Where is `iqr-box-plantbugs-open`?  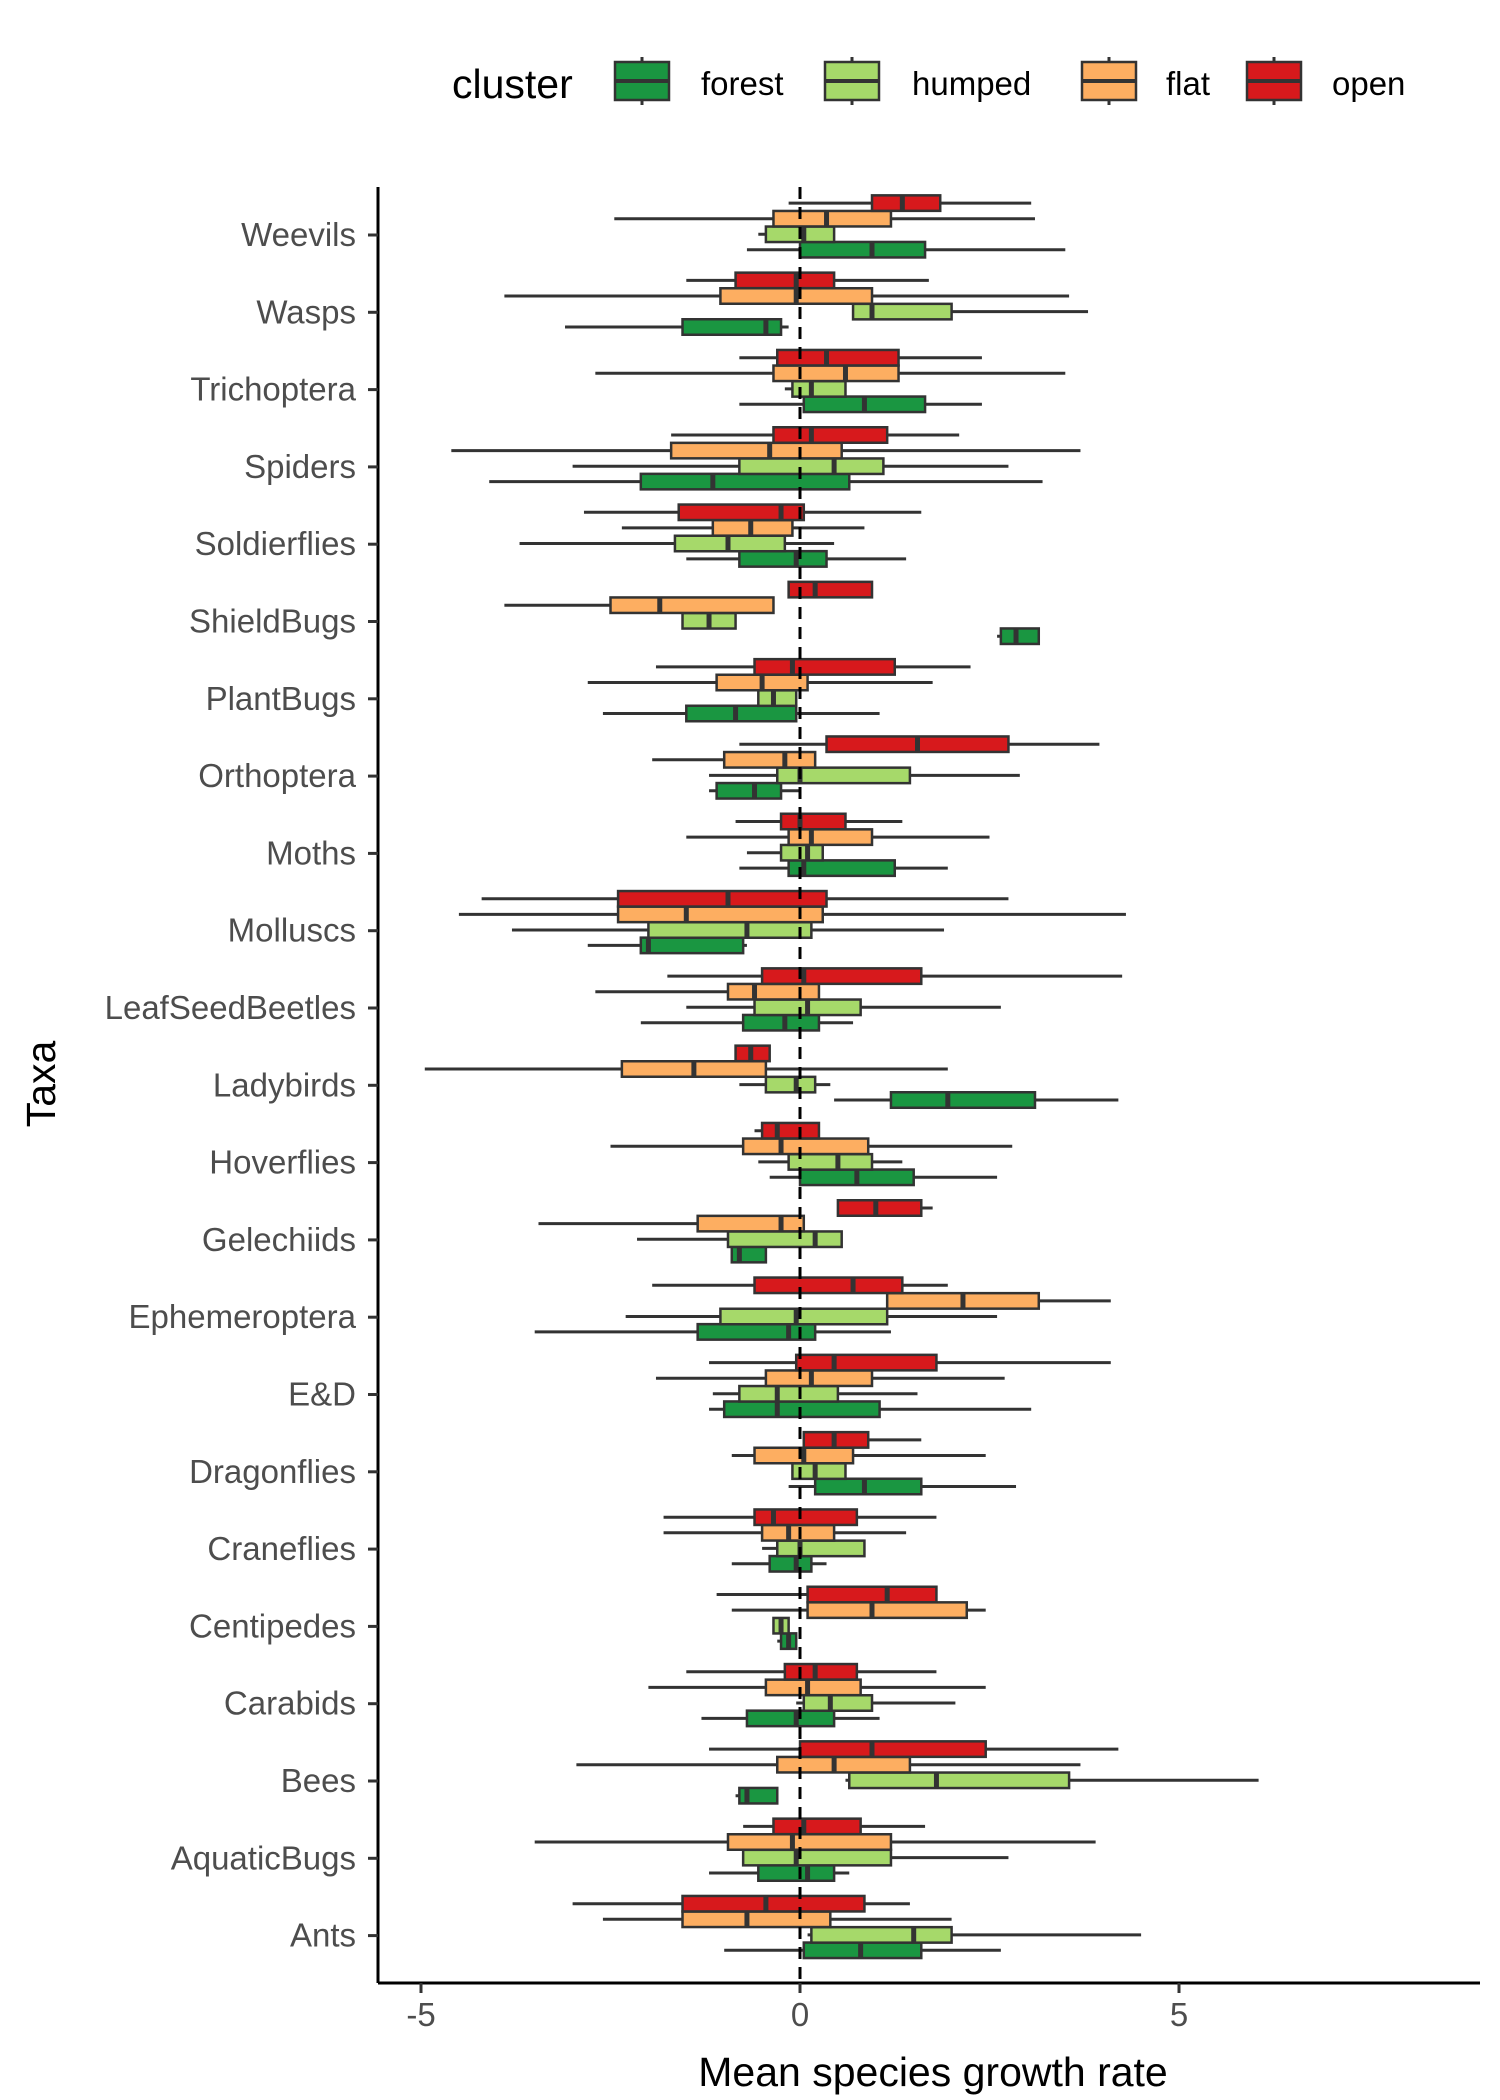 iqr-box-plantbugs-open is located at coordinates (825, 666).